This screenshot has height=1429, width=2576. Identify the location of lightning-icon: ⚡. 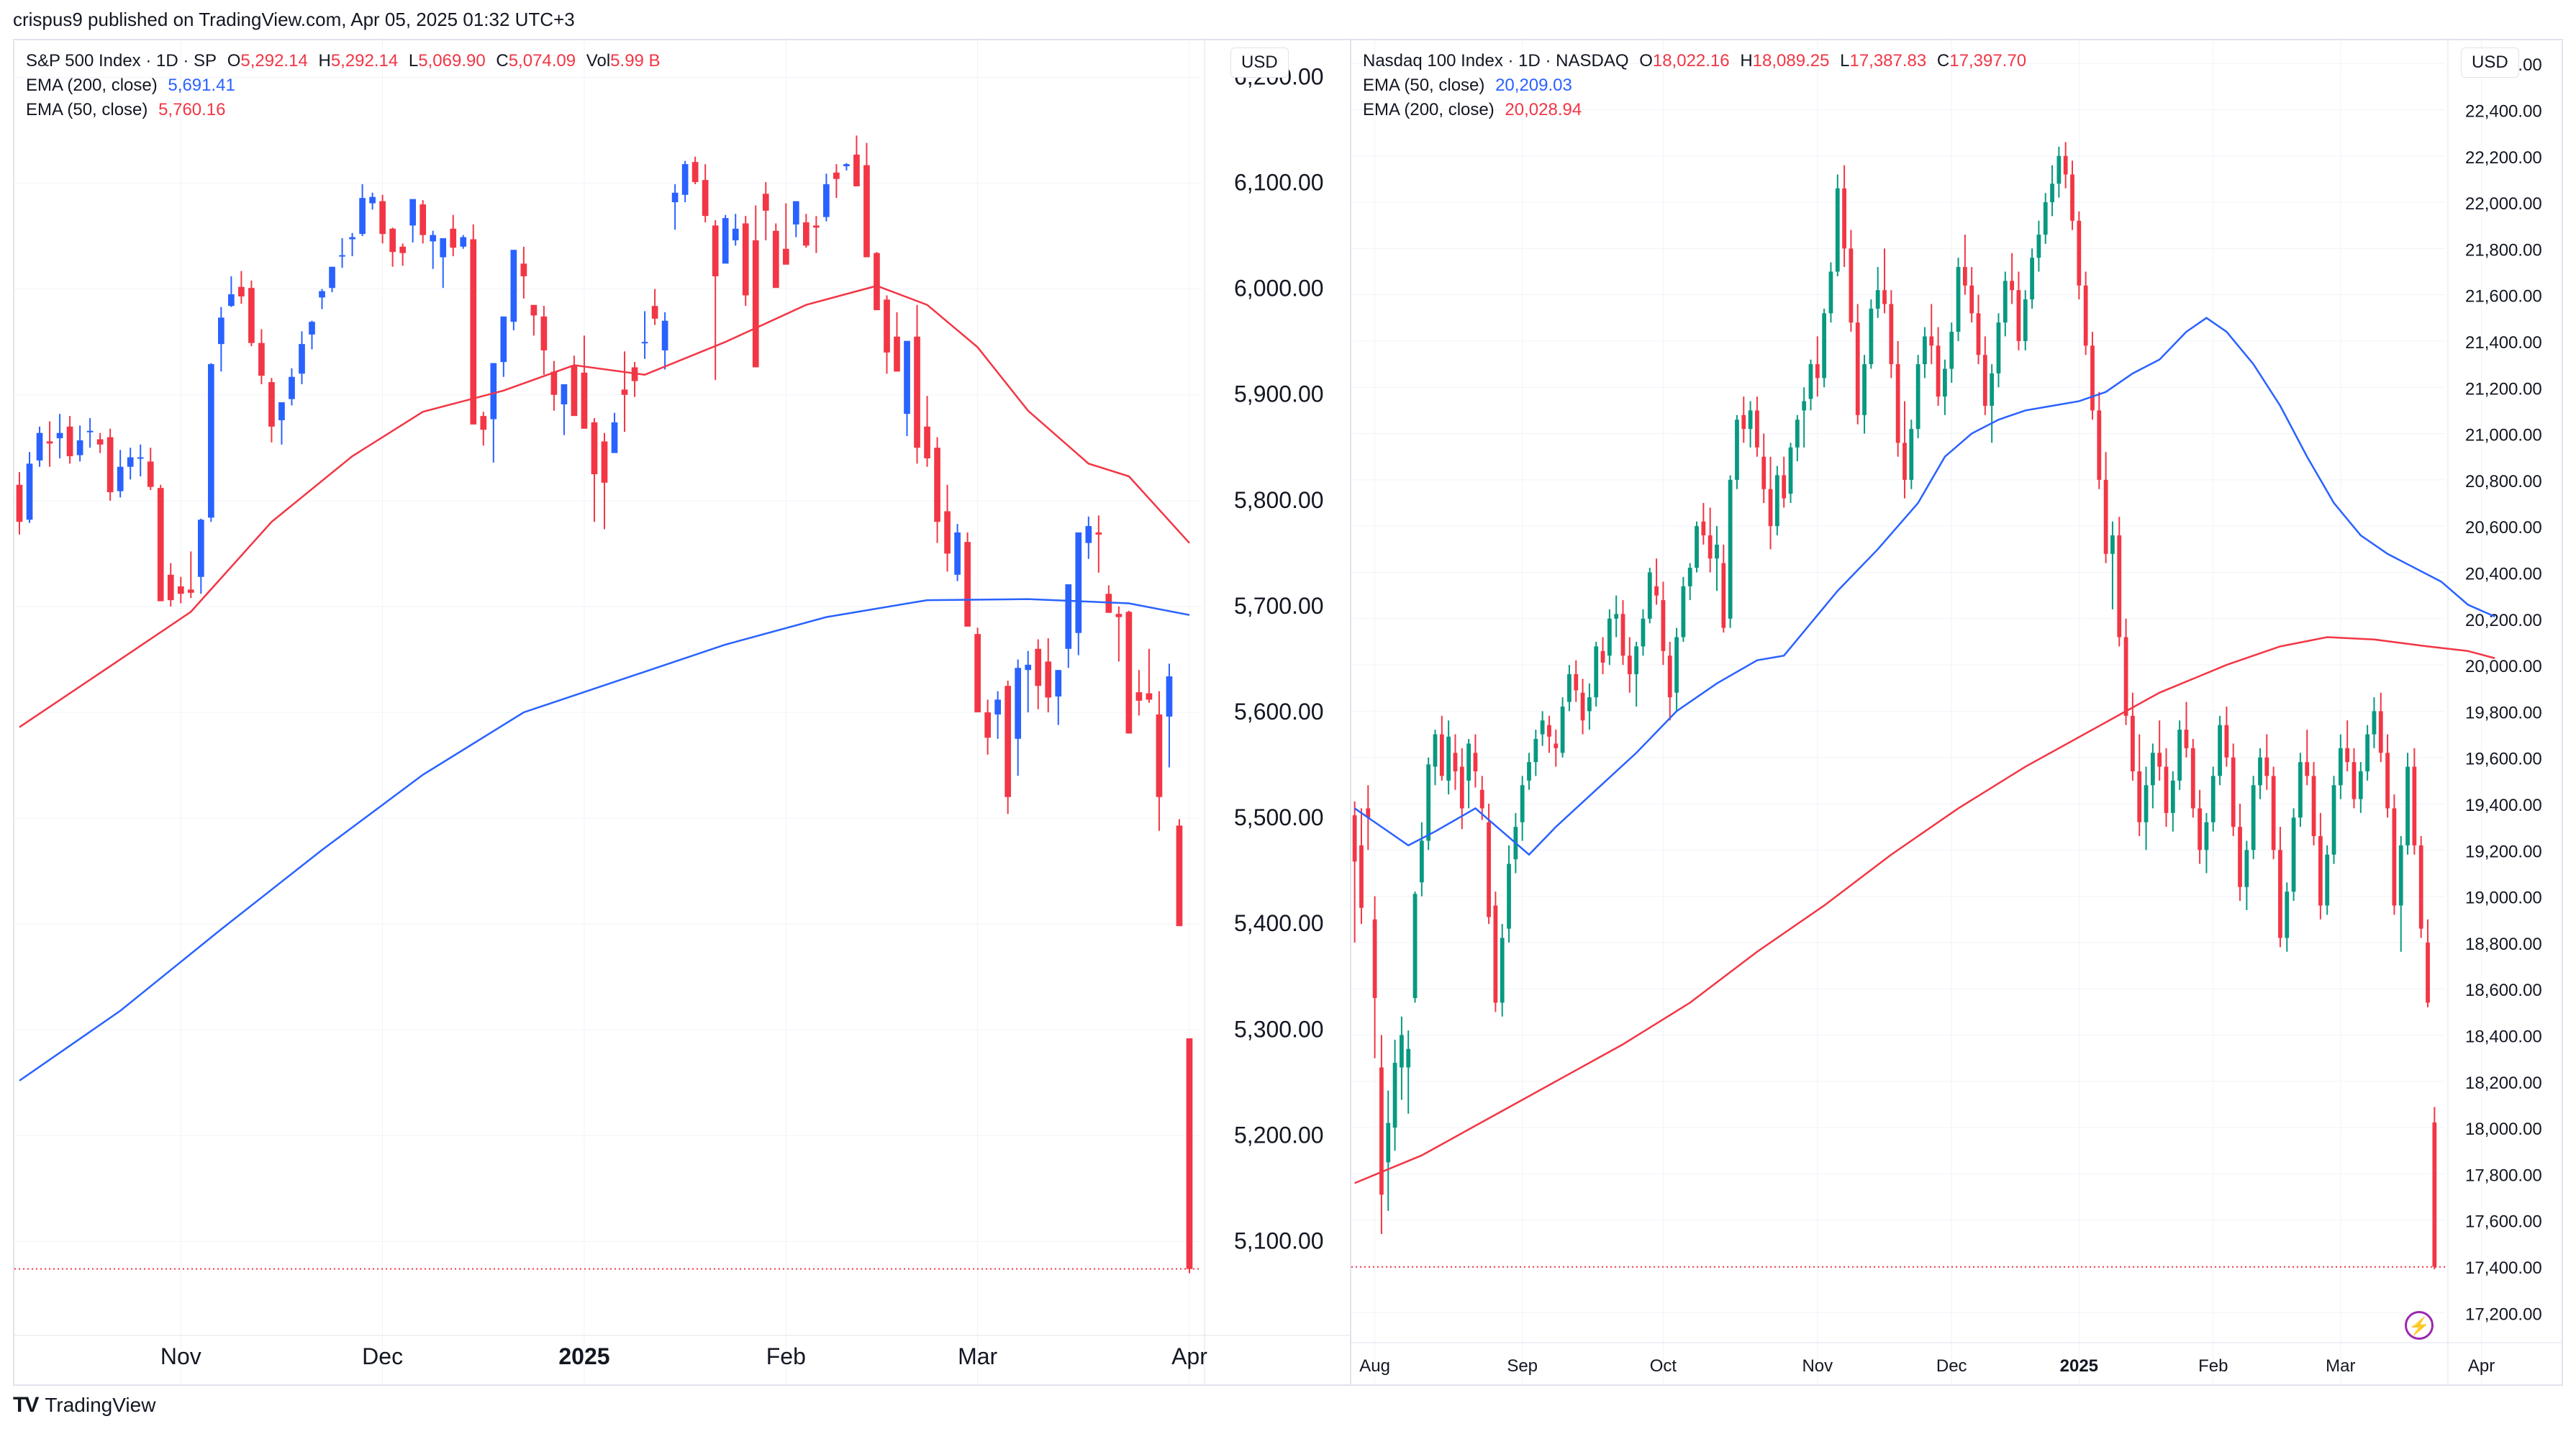
(2419, 1325).